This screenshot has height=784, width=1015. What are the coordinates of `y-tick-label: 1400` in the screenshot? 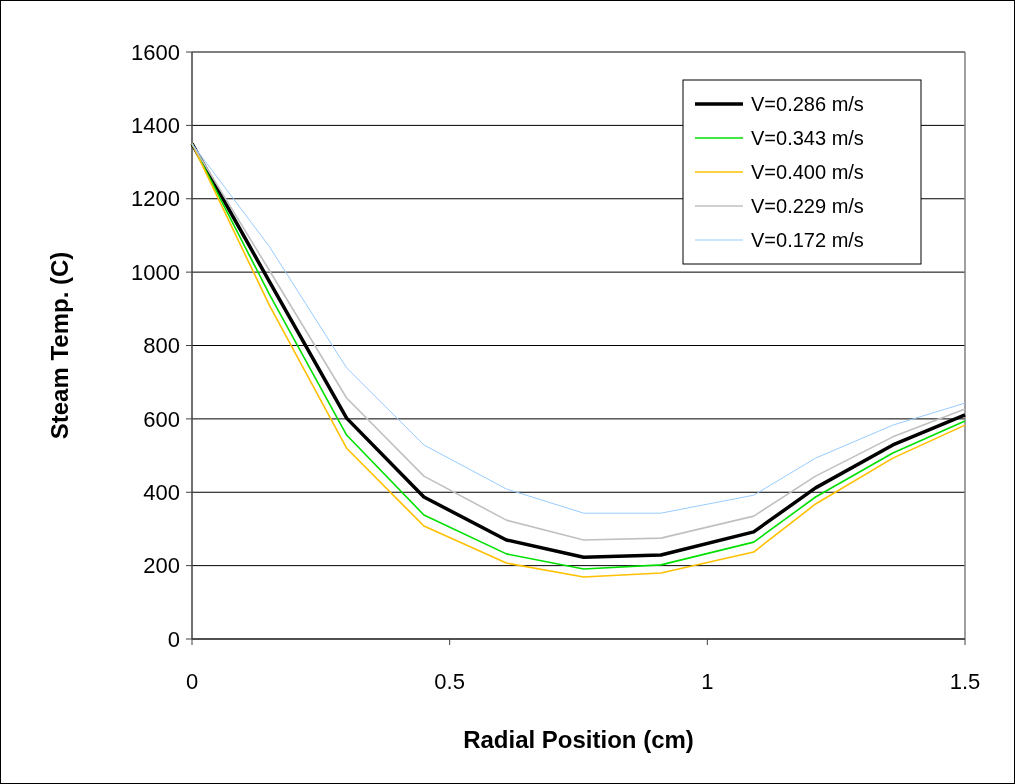 It's located at (155, 126).